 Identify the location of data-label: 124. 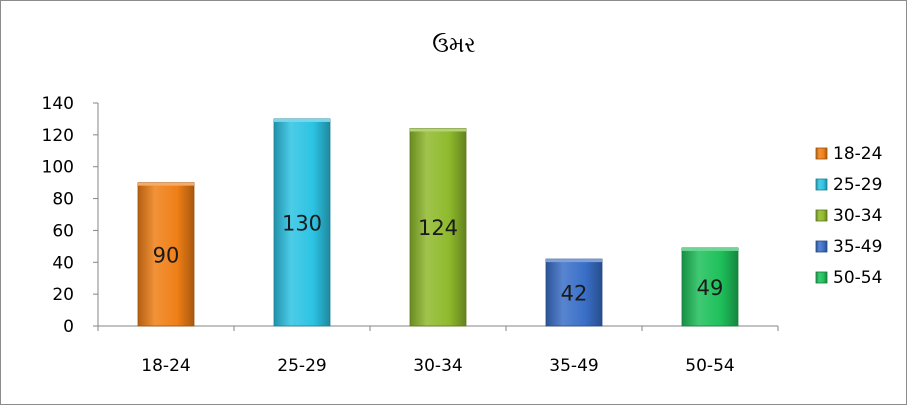
(438, 228).